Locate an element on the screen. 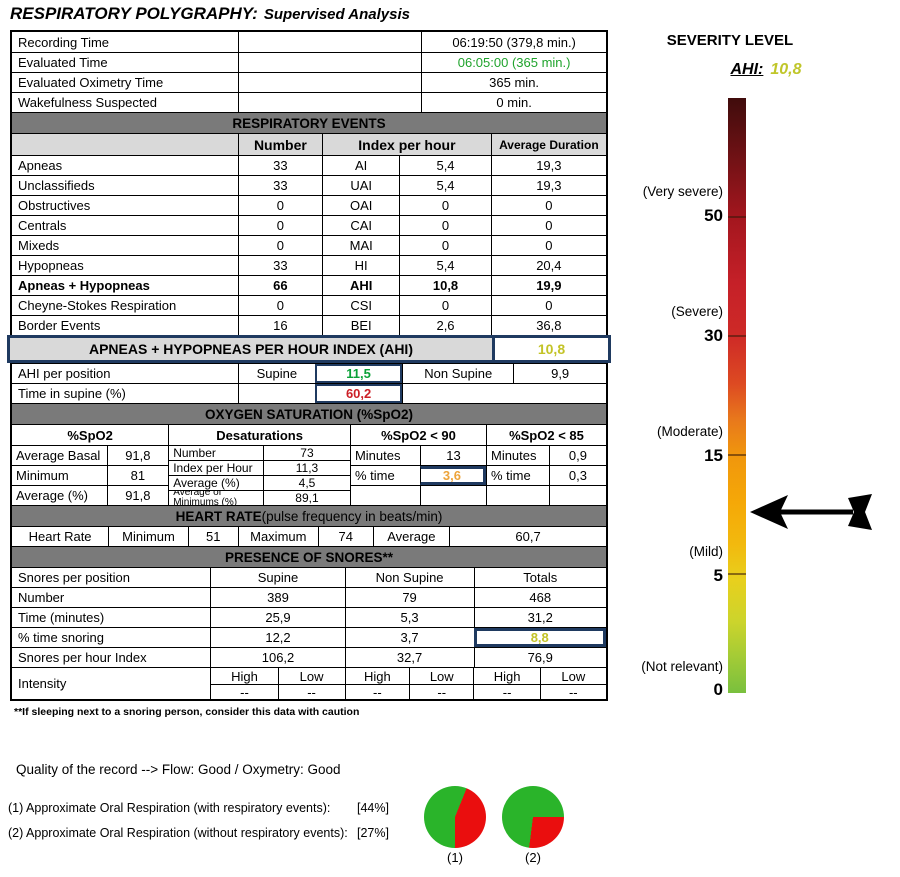 The width and height of the screenshot is (900, 877). min-label: Minimum is located at coordinates (148, 536).